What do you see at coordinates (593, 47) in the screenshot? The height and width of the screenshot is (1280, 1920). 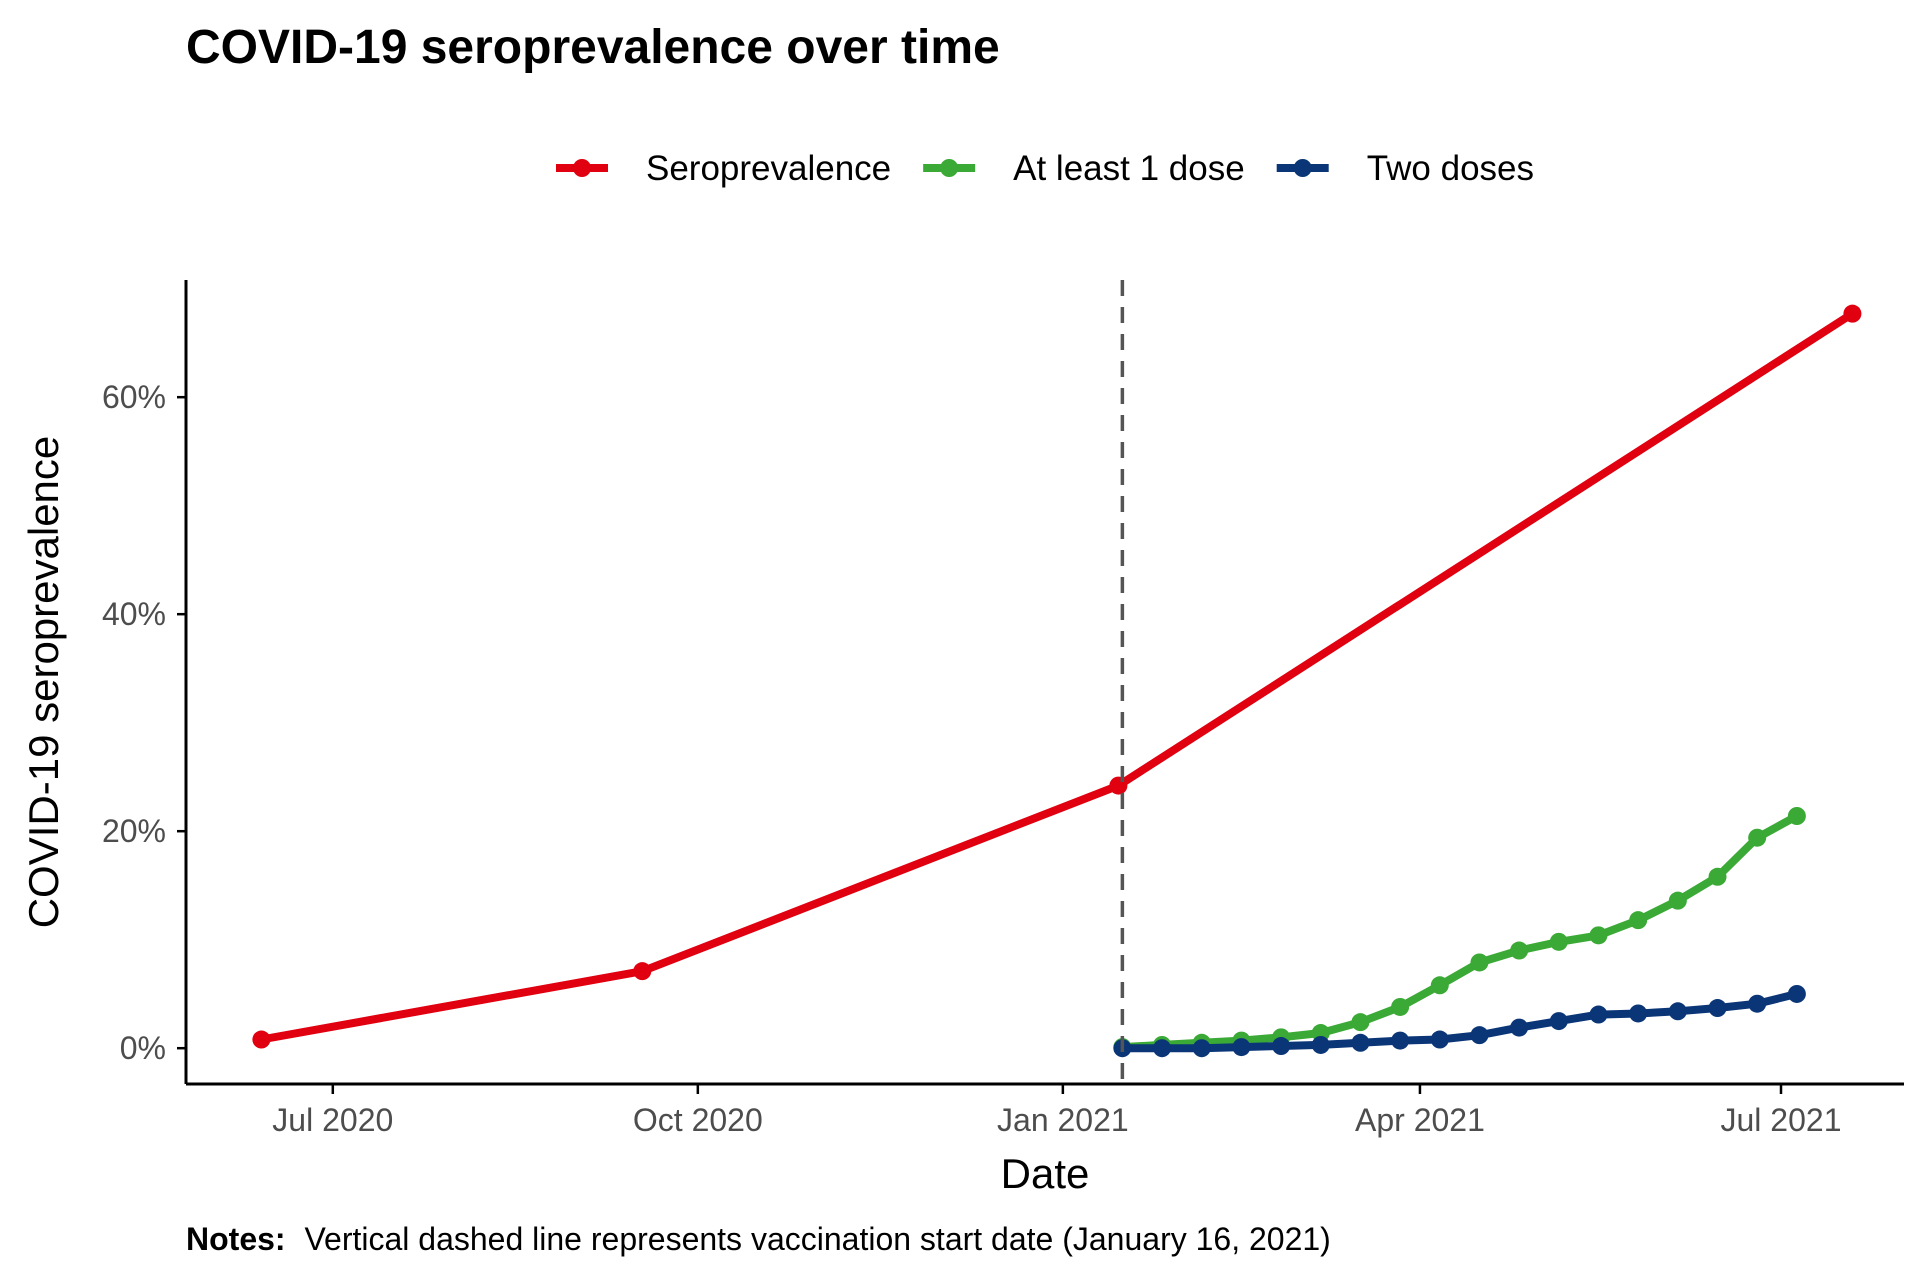 I see `chart-title: COVID-19 seroprevalence over time` at bounding box center [593, 47].